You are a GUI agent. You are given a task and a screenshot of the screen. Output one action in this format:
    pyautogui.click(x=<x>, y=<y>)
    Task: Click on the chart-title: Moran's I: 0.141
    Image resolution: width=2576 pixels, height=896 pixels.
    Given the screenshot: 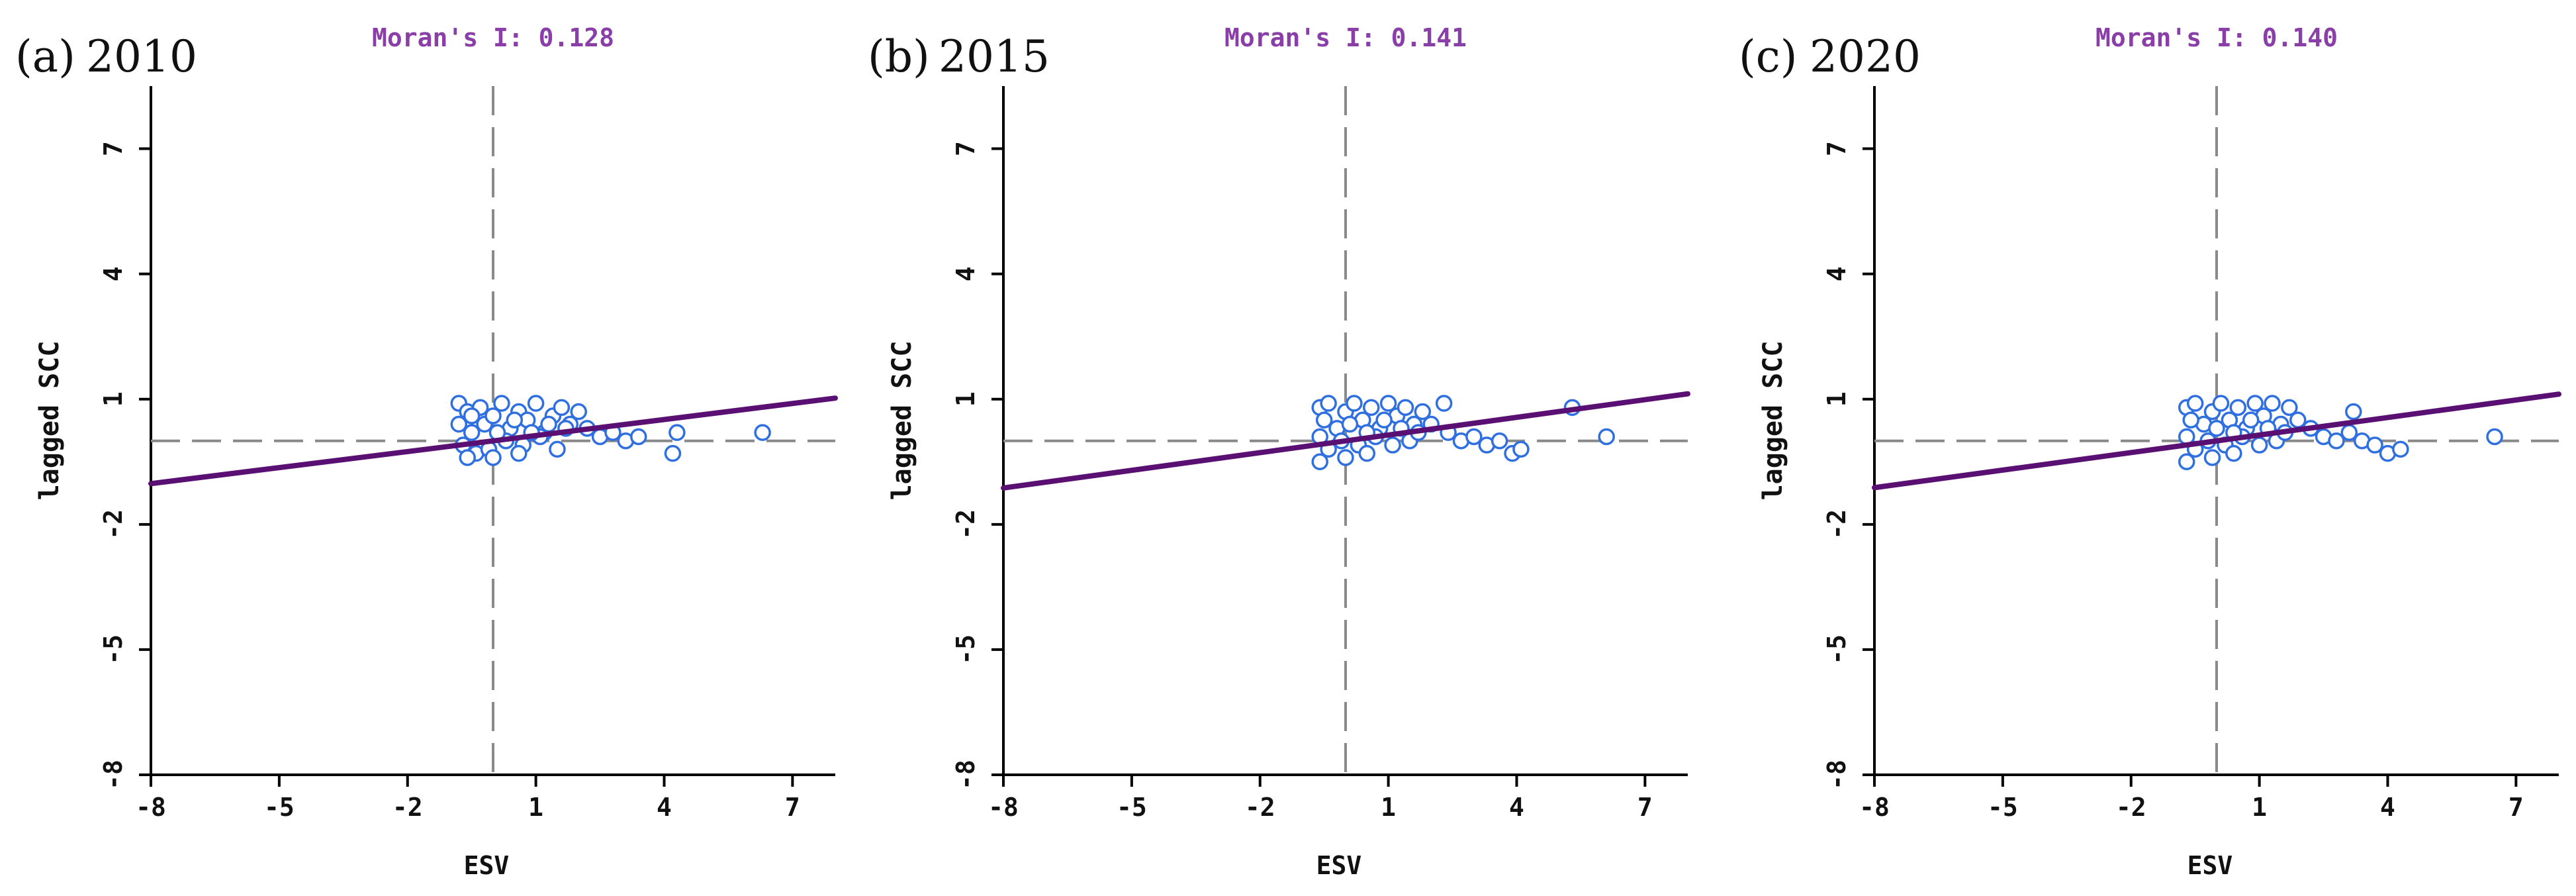 What is the action you would take?
    pyautogui.click(x=1345, y=37)
    